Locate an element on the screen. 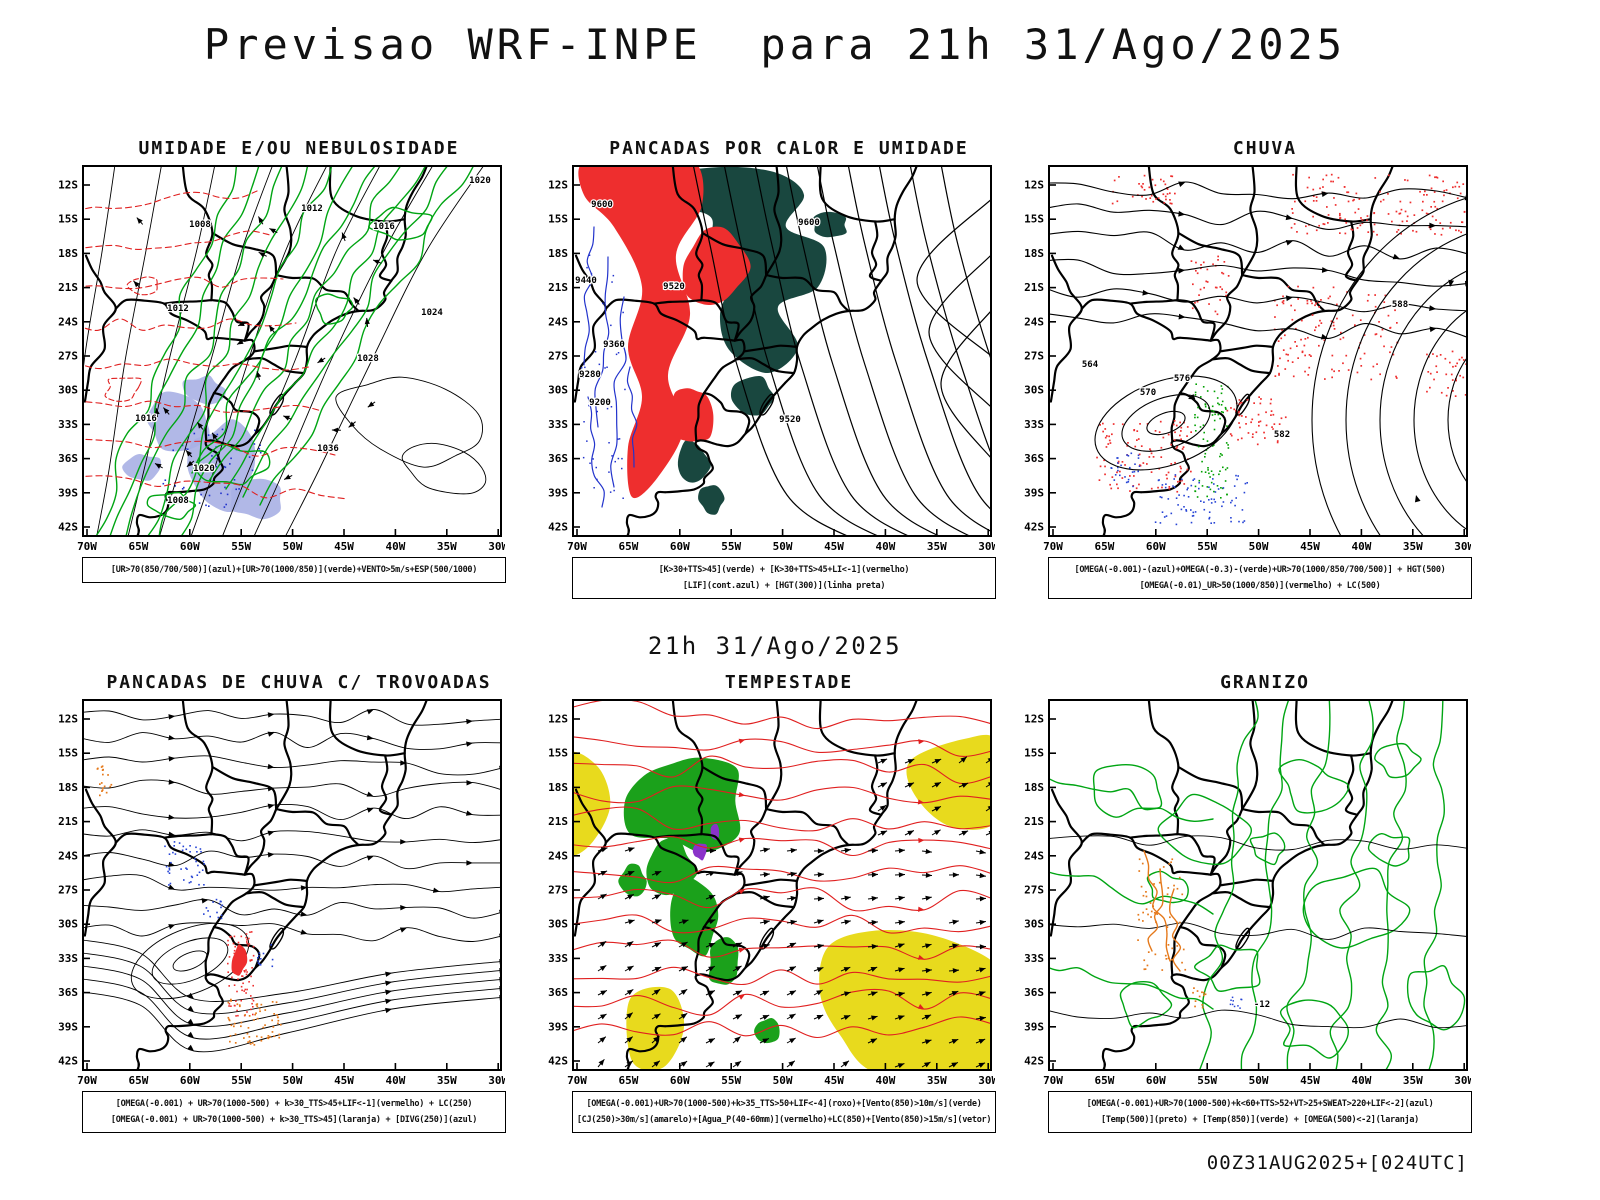 The height and width of the screenshot is (1200, 1600). panel-title-granizo: GRANIZO is located at coordinates (1265, 682).